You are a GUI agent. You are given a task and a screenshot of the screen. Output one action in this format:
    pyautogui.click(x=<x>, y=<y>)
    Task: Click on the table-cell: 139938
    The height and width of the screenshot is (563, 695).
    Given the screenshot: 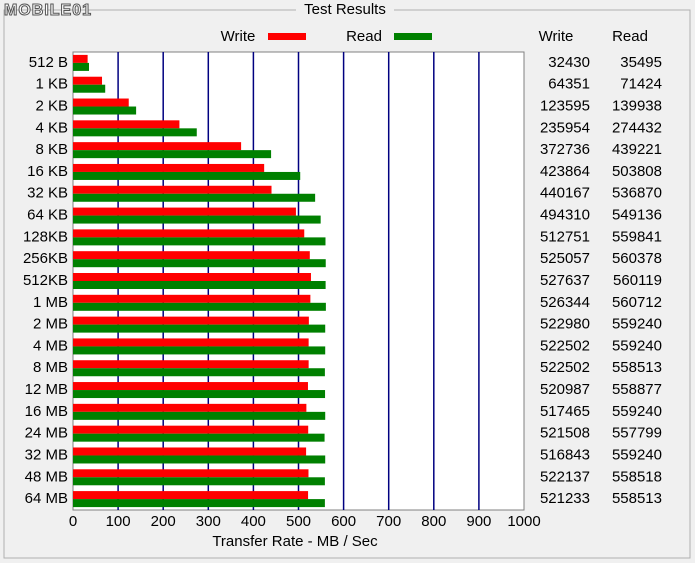 What is the action you would take?
    pyautogui.click(x=637, y=105)
    